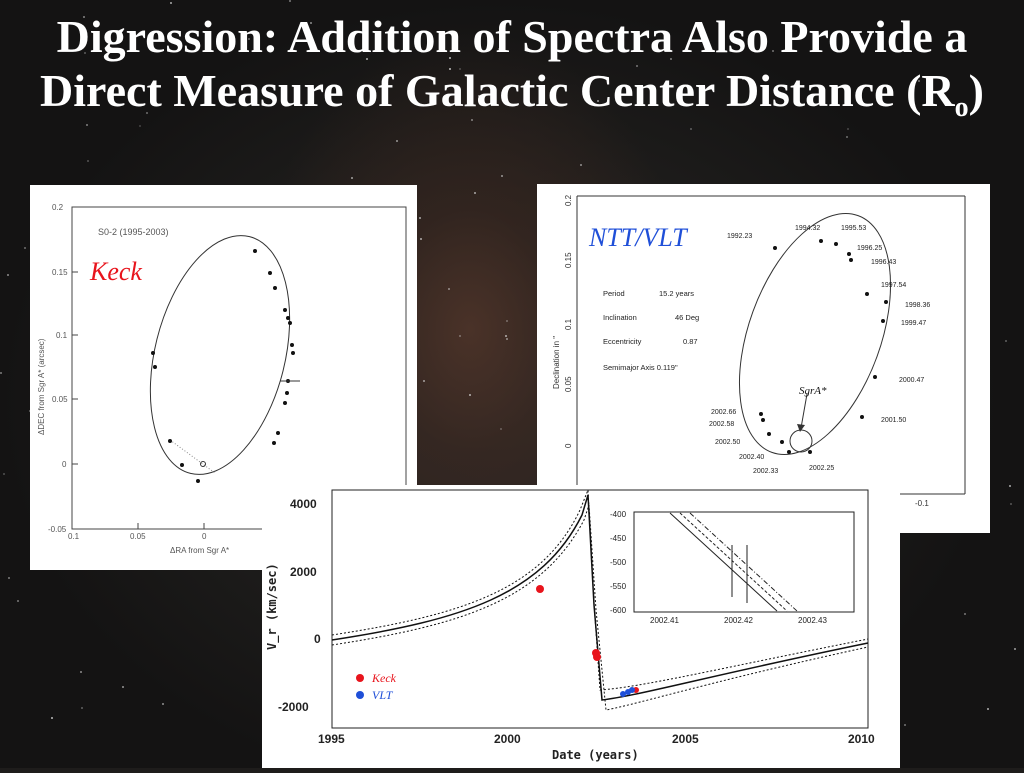  What do you see at coordinates (595, 755) in the screenshot?
I see `velocity-xlabel: Date (years)` at bounding box center [595, 755].